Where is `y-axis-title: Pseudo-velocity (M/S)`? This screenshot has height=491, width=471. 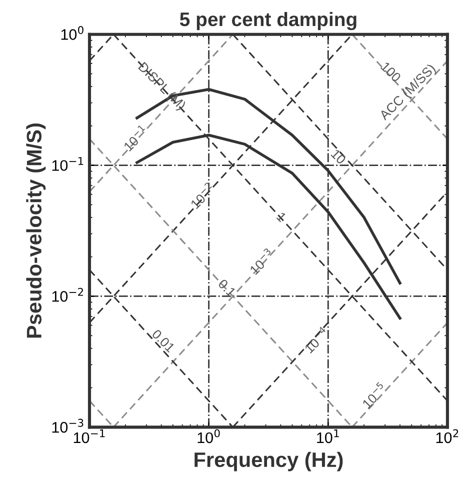
y-axis-title: Pseudo-velocity (M/S) is located at coordinates (36, 231).